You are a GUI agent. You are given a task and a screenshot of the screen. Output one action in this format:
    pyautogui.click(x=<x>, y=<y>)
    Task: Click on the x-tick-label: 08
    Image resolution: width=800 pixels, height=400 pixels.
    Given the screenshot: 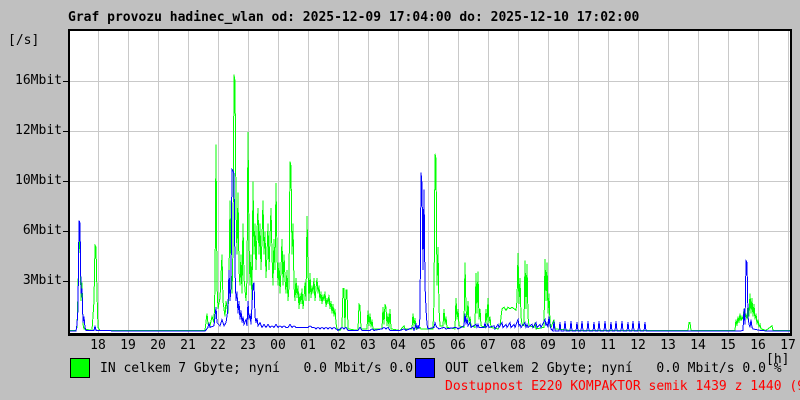 What is the action you would take?
    pyautogui.click(x=518, y=345)
    